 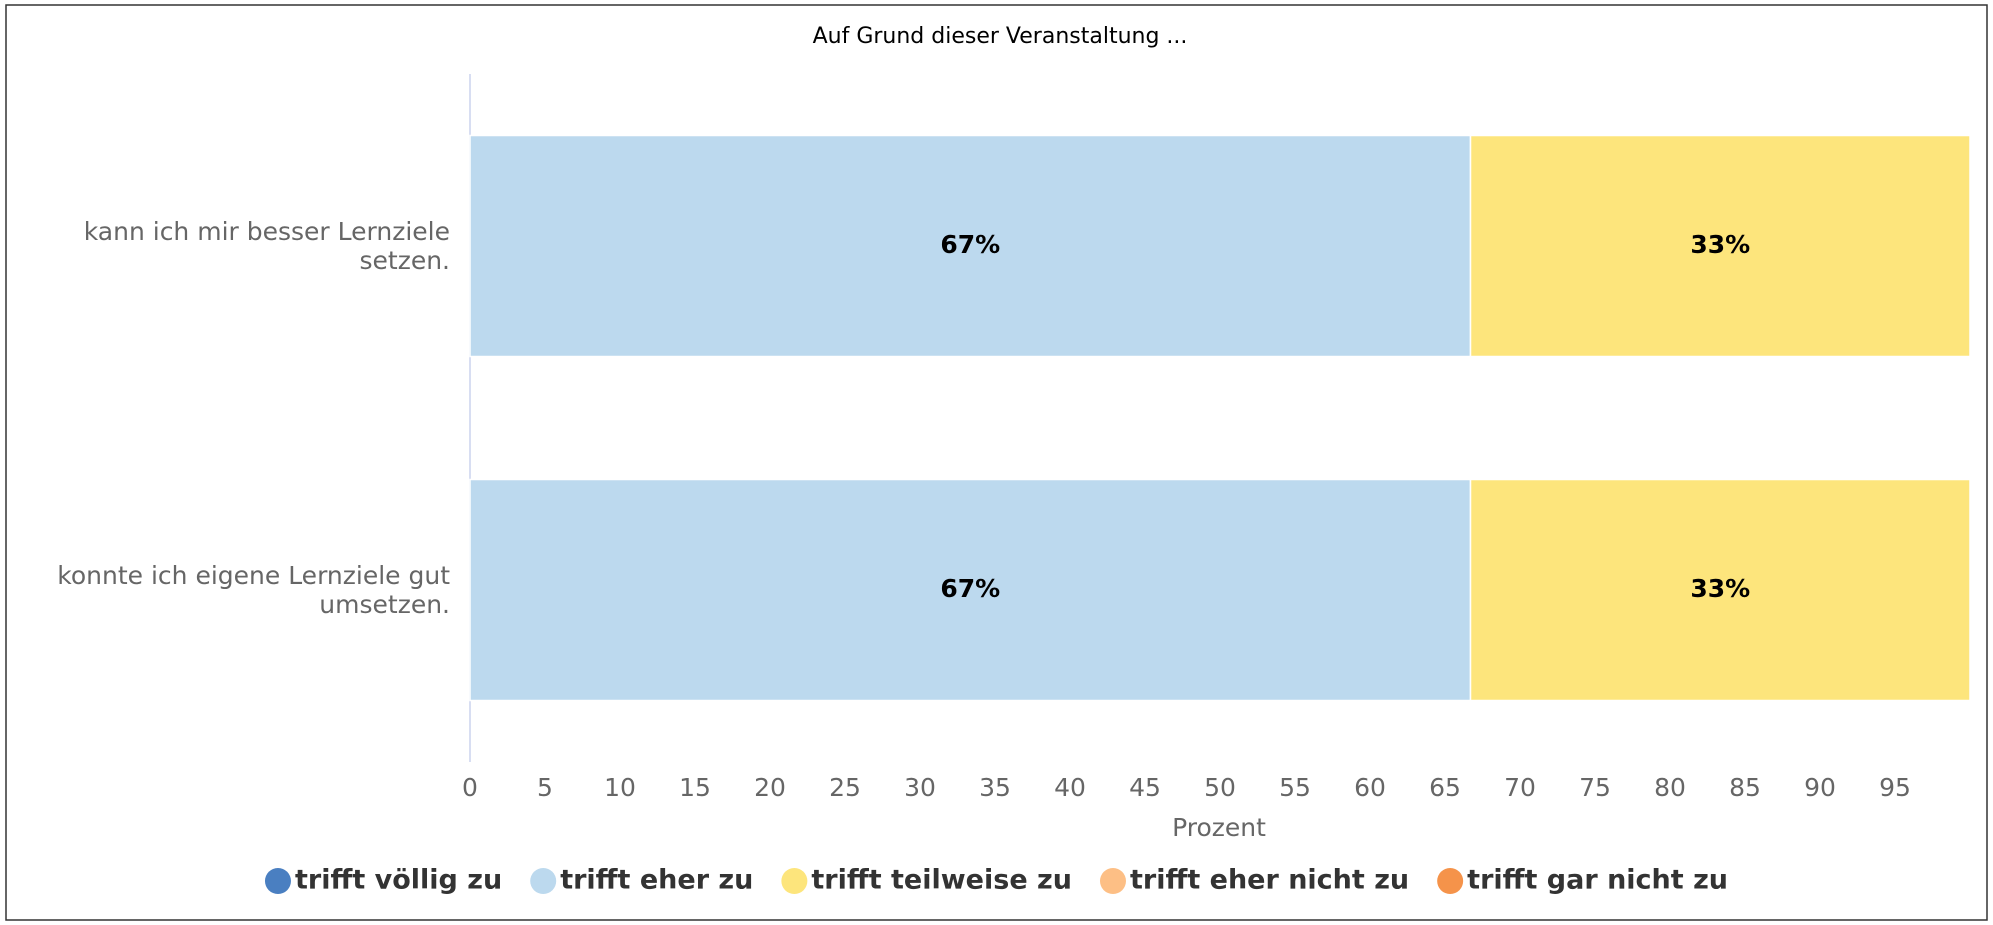 What do you see at coordinates (545, 787) in the screenshot?
I see `x-tick-label: 5` at bounding box center [545, 787].